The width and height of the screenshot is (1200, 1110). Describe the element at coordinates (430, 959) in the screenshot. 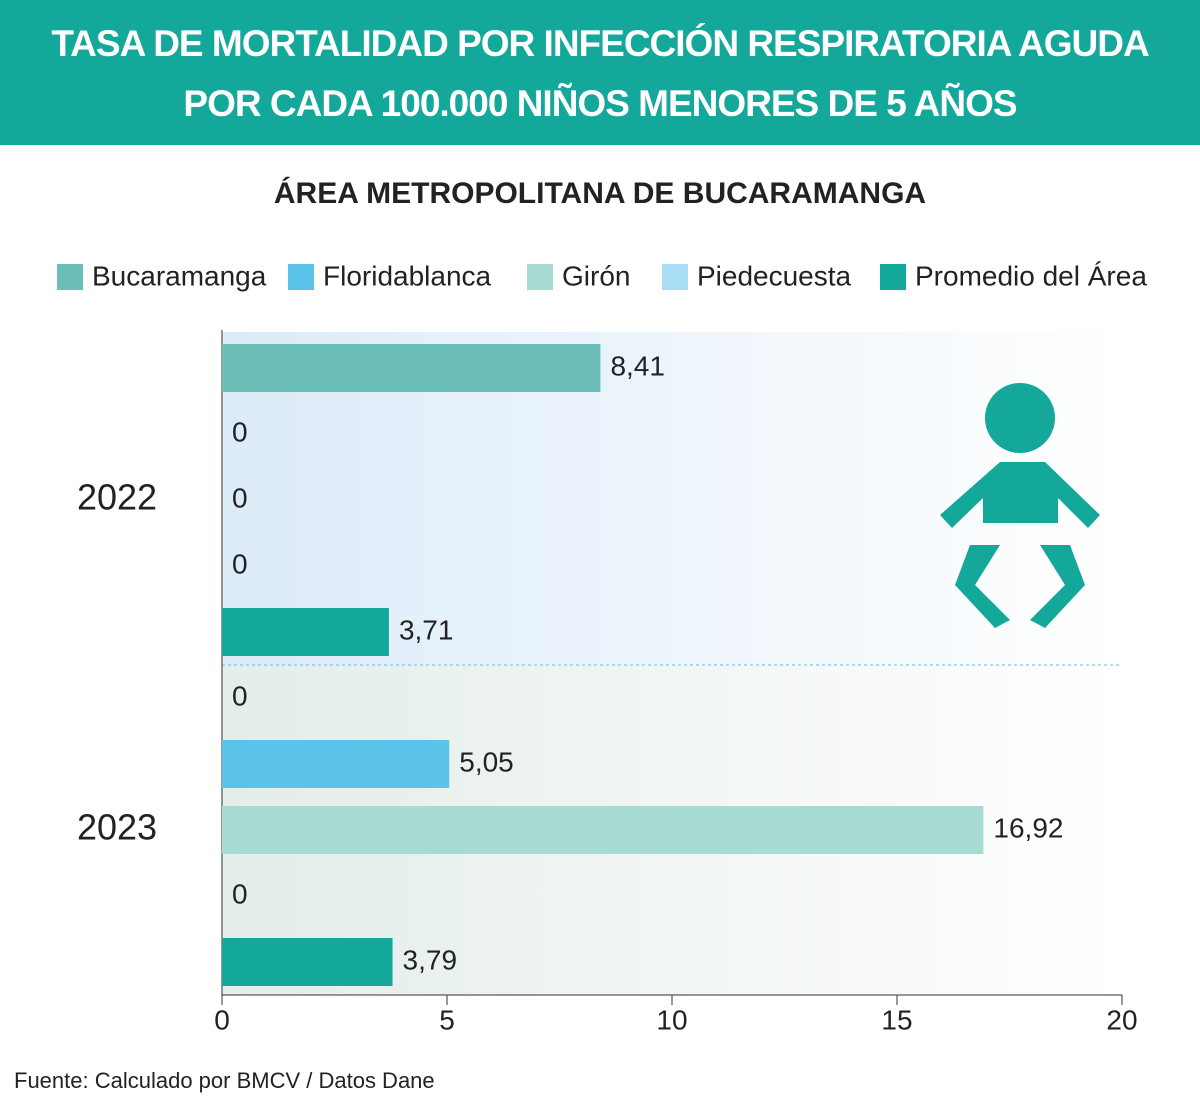

I see `data-label: 3,79` at that location.